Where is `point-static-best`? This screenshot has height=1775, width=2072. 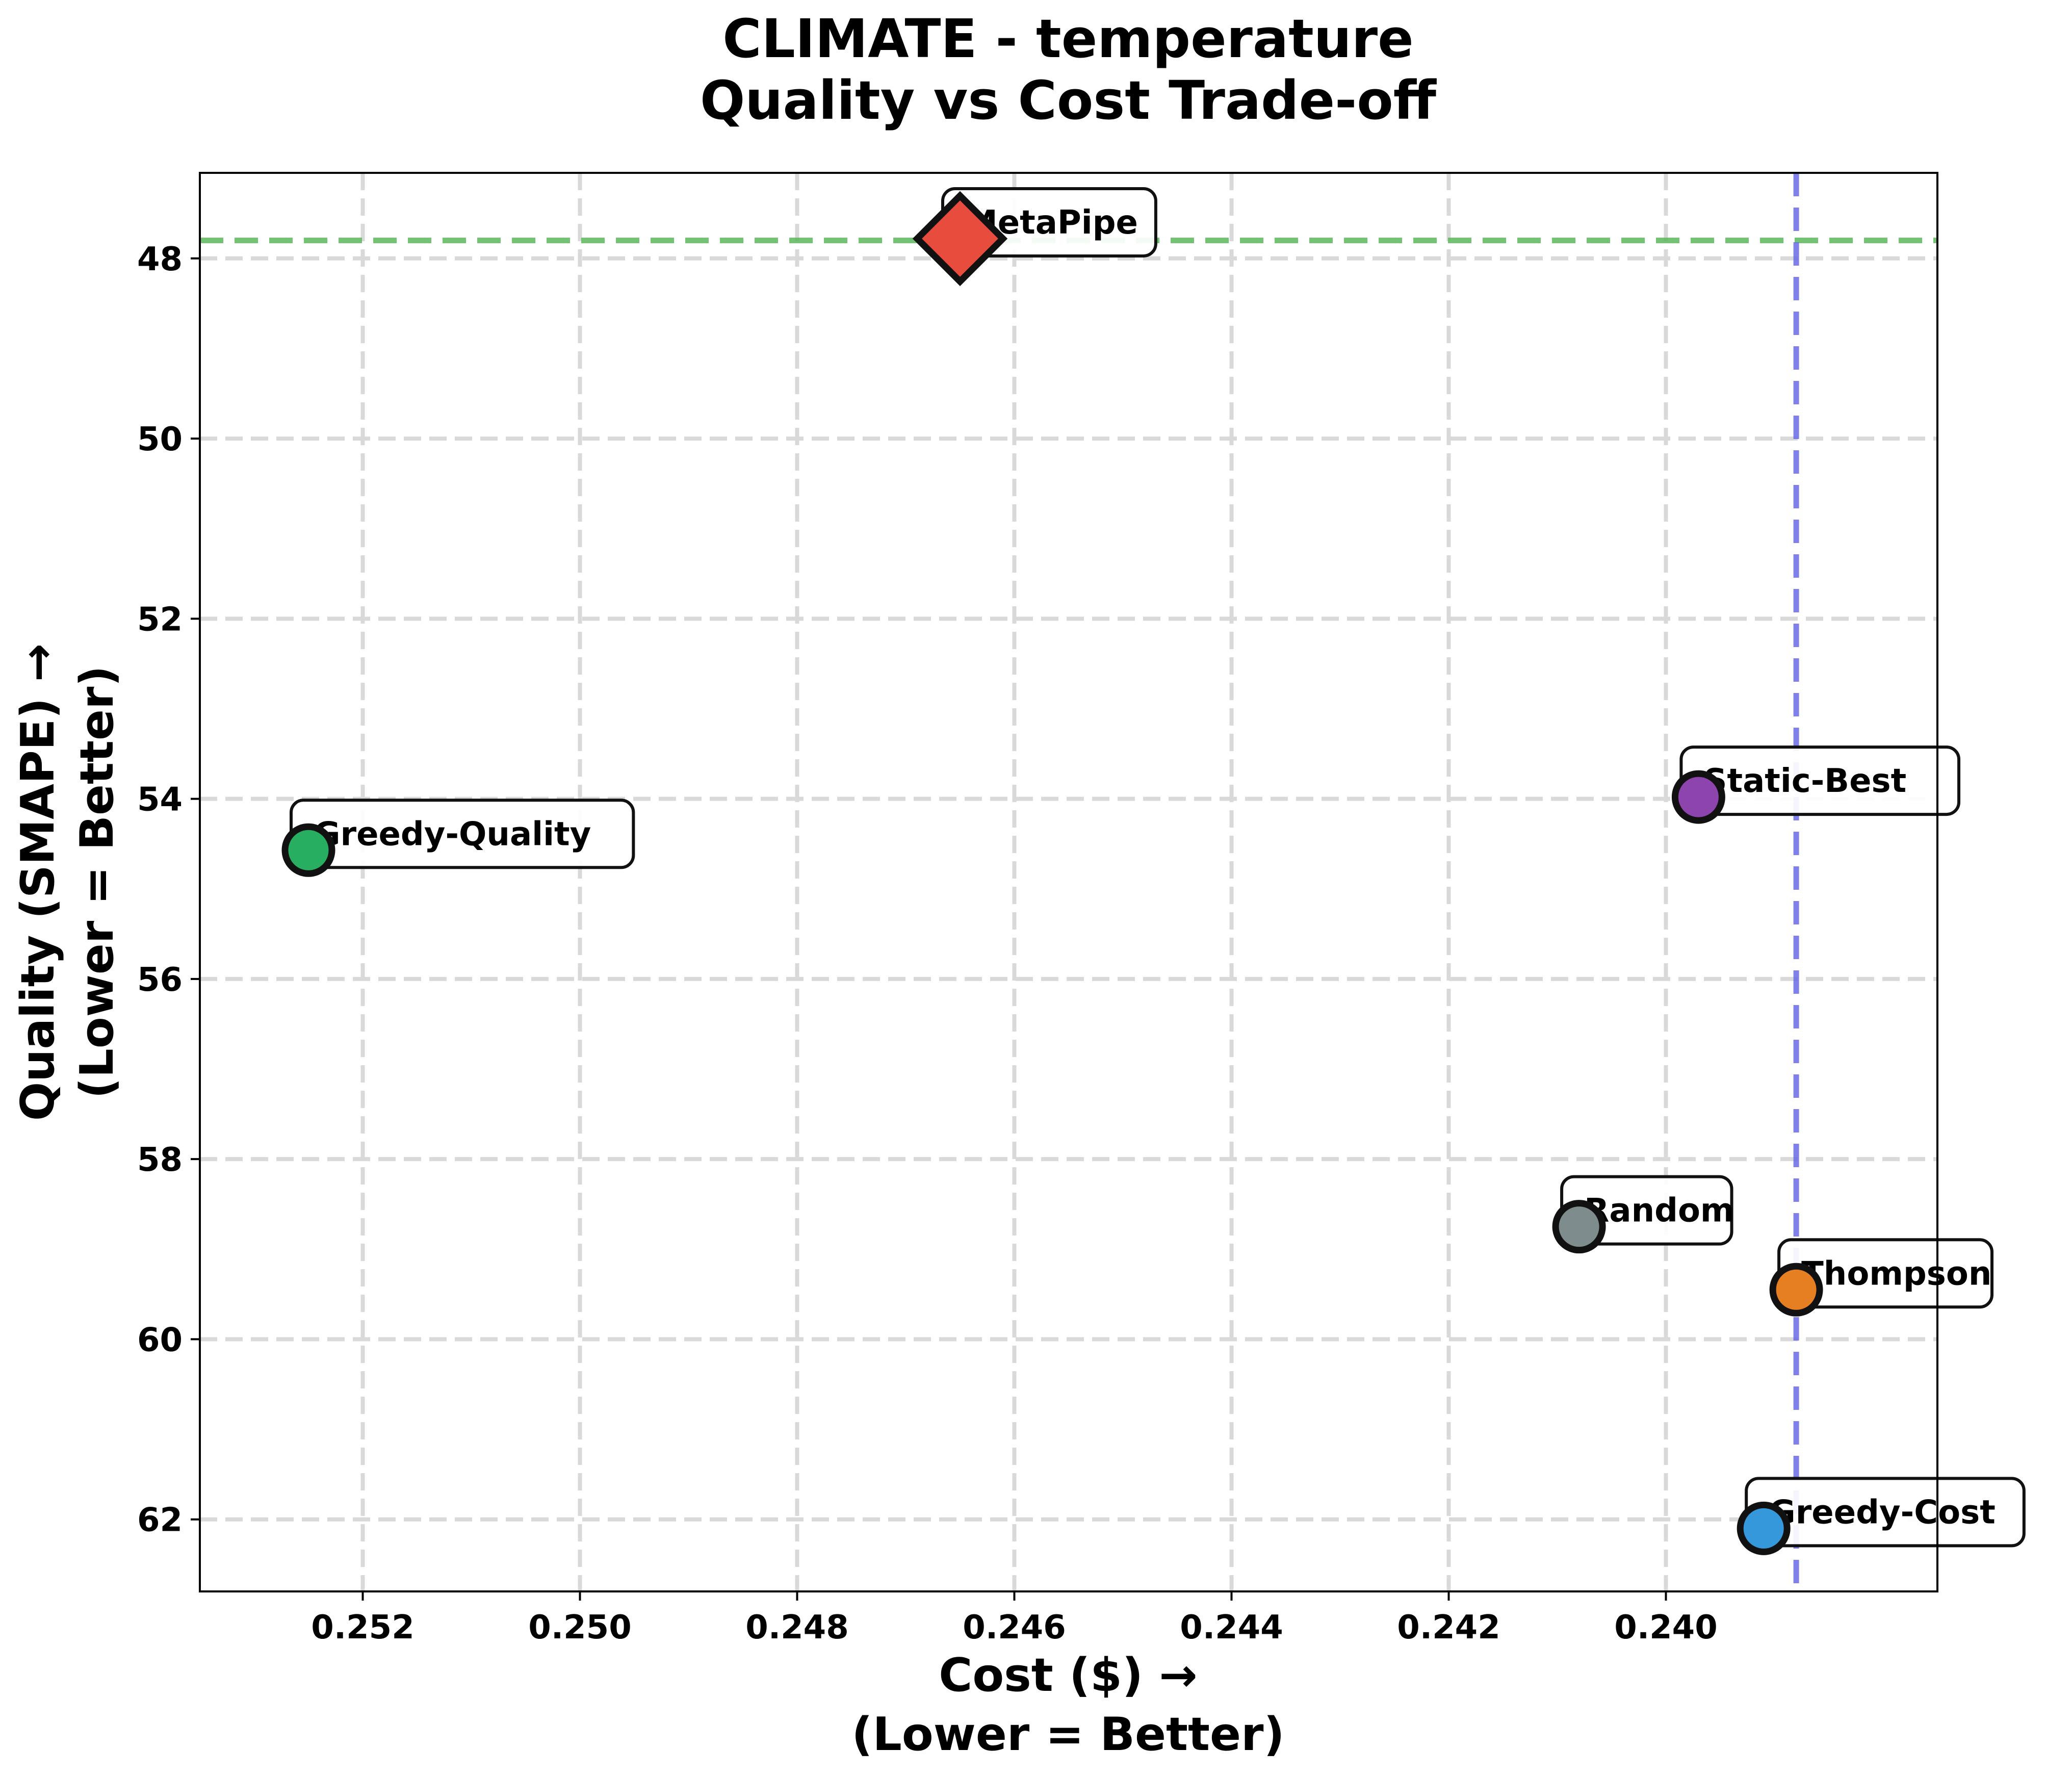 point-static-best is located at coordinates (1698, 797).